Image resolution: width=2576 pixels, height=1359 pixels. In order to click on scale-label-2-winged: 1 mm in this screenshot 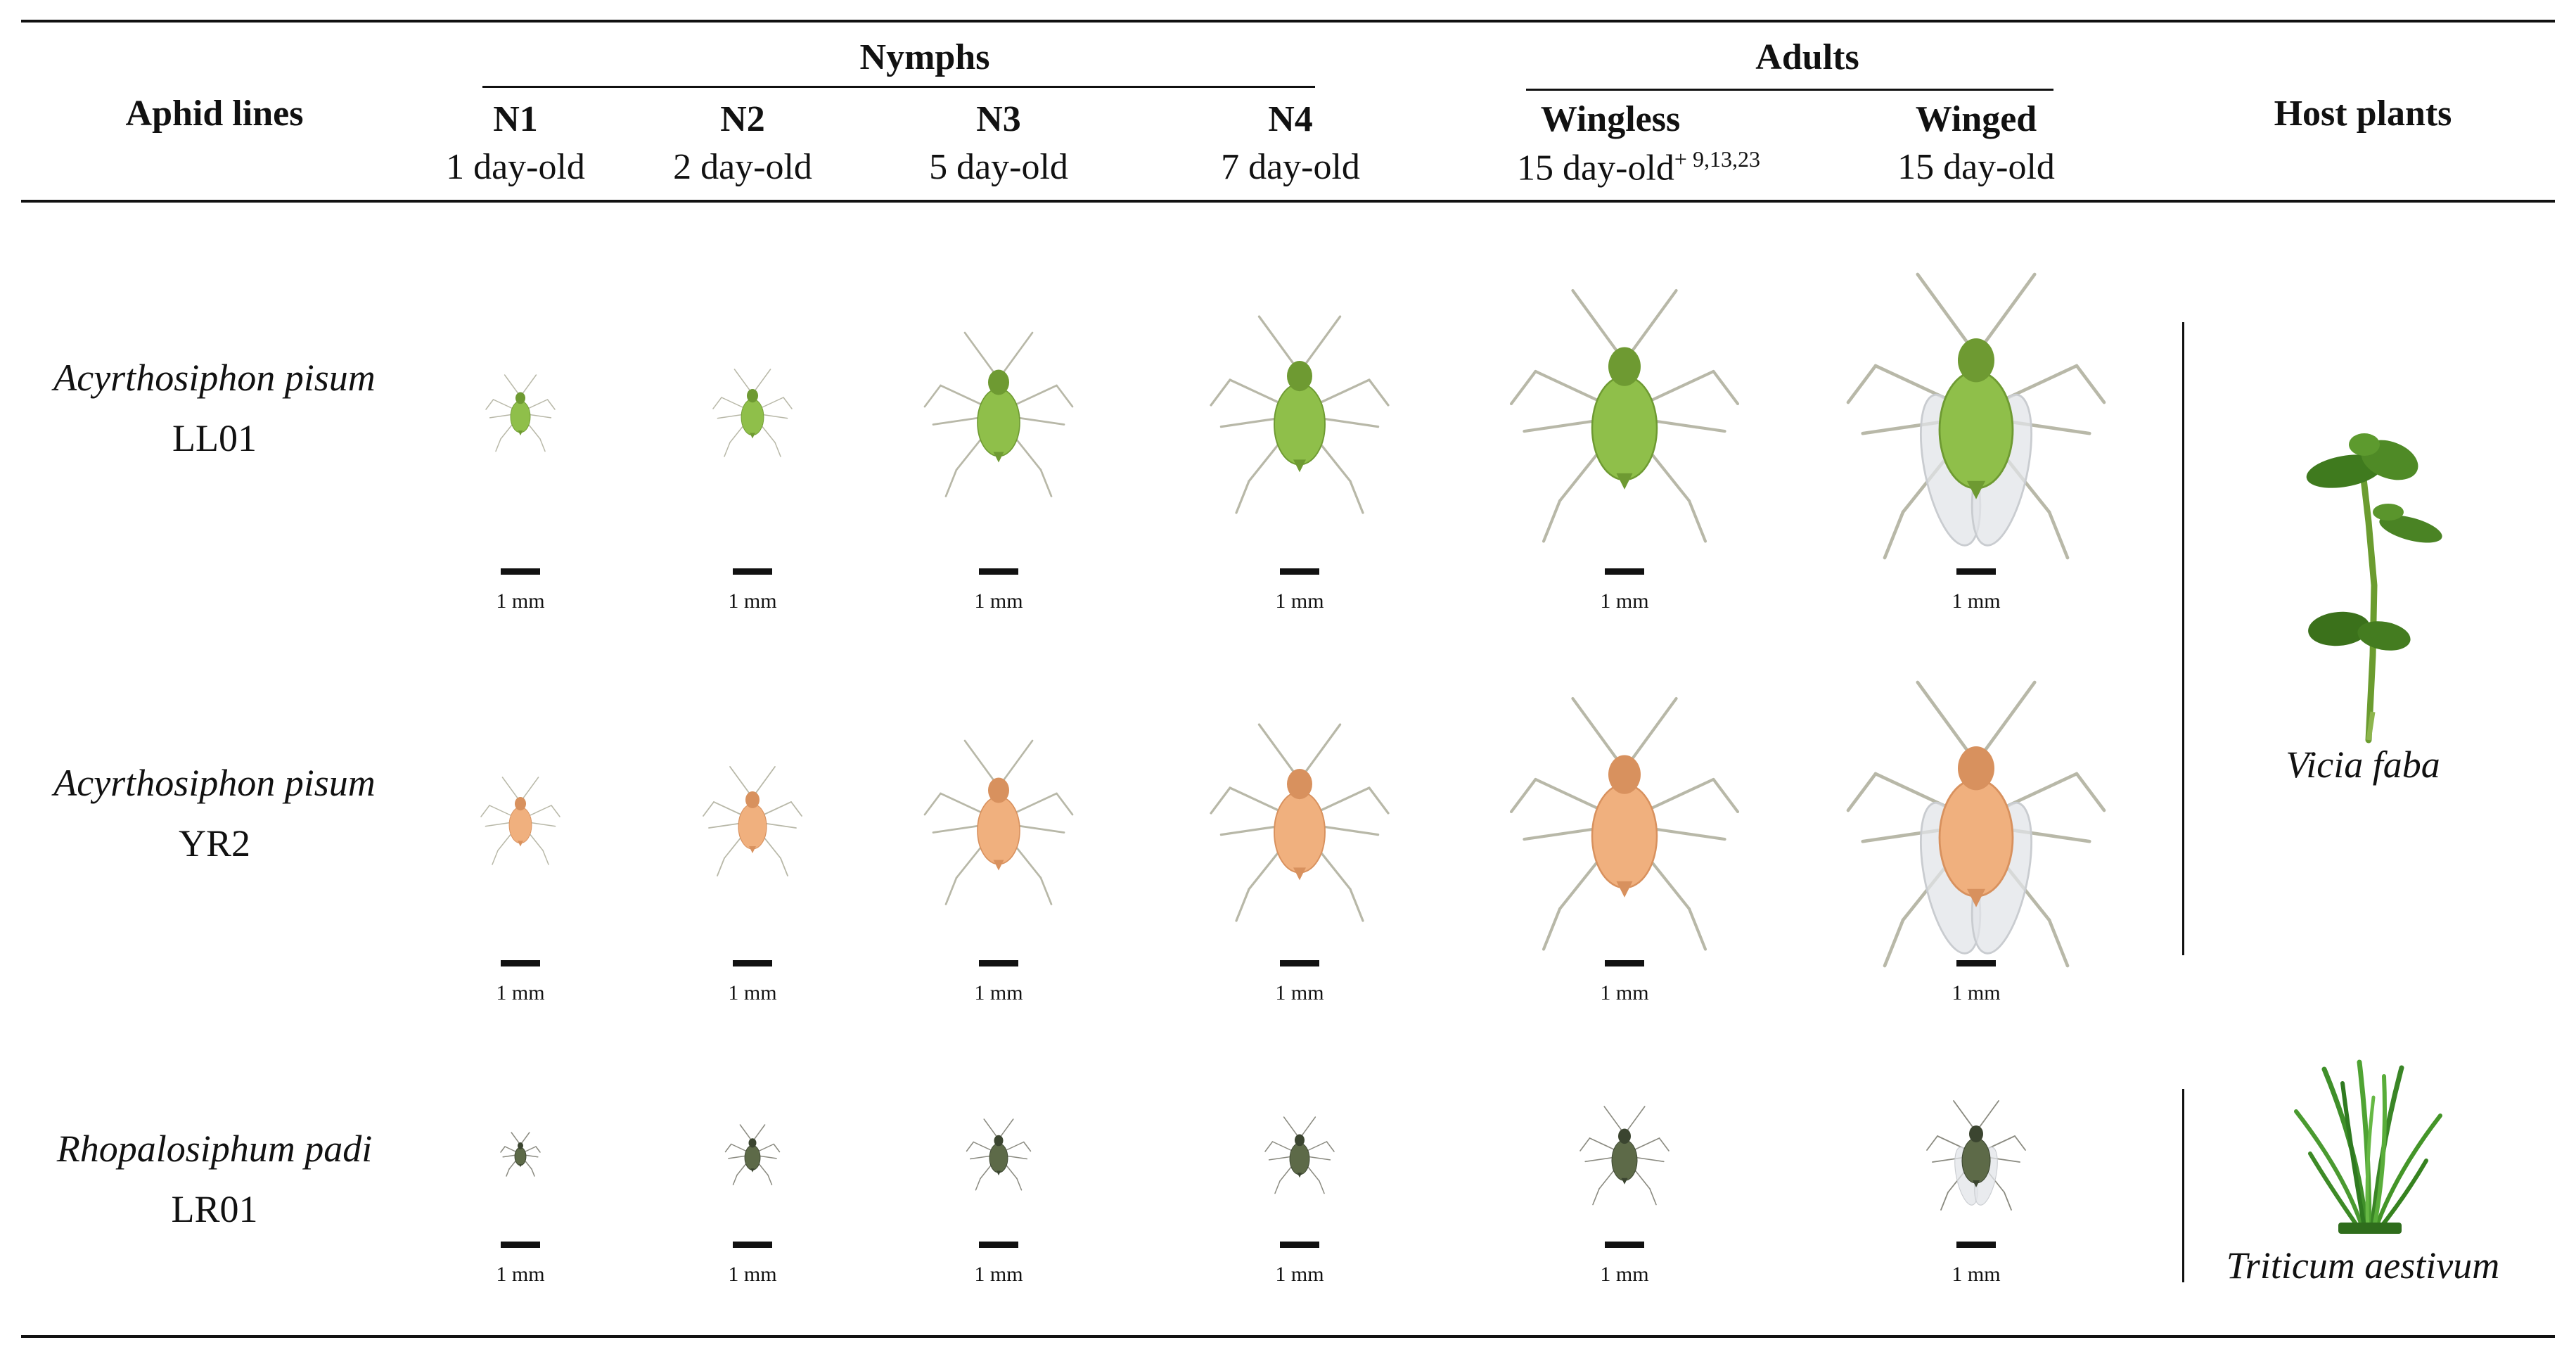, I will do `click(1976, 992)`.